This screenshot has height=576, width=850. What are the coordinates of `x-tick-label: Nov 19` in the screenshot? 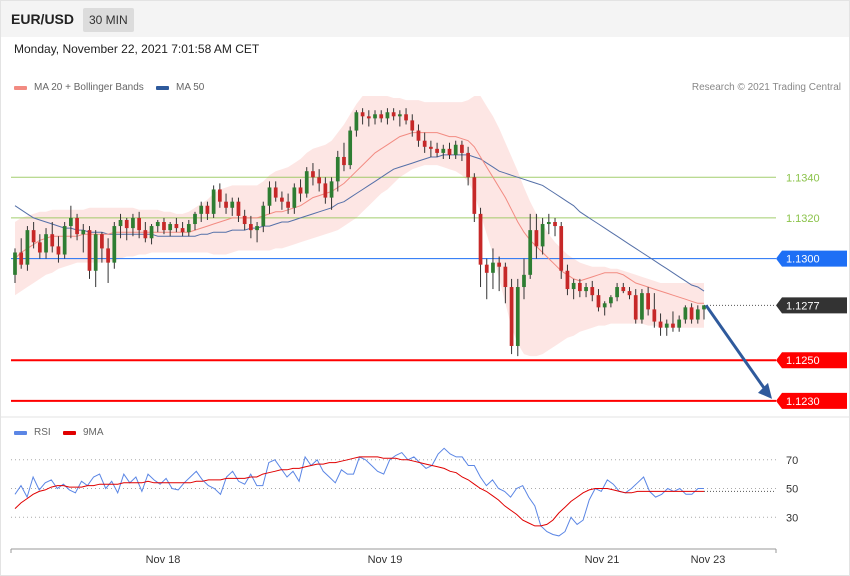 It's located at (385, 560).